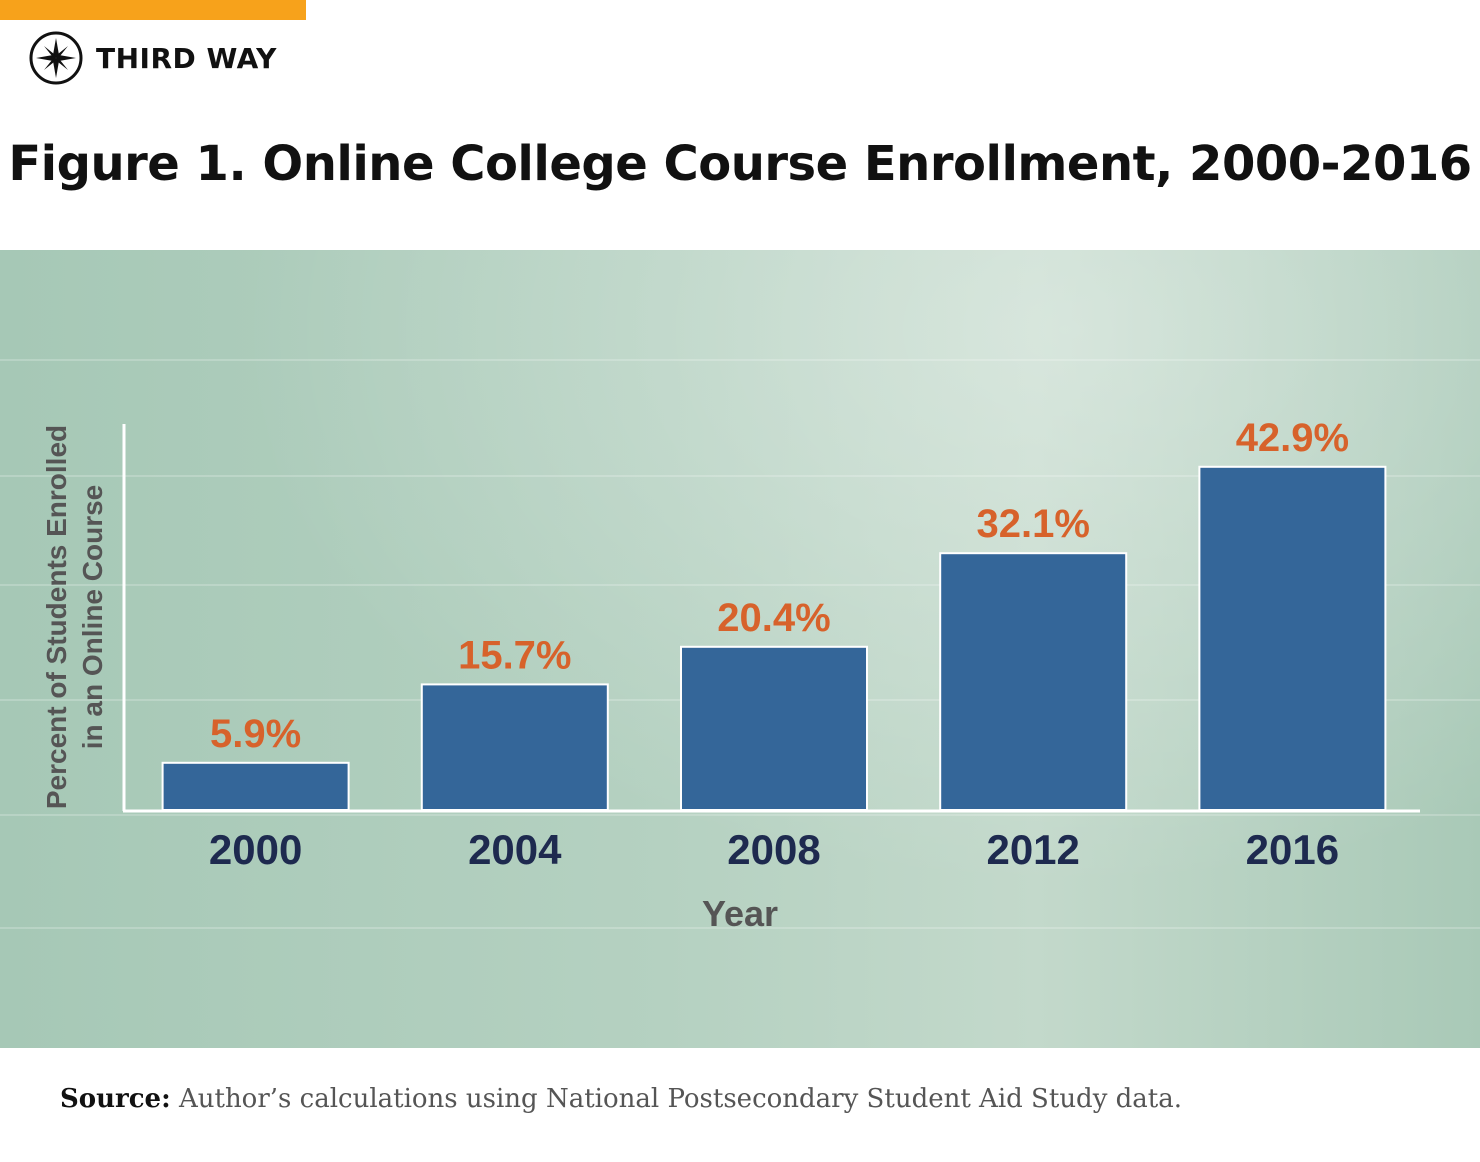 Image resolution: width=1480 pixels, height=1162 pixels. I want to click on brand-logo: THIRD WAY, so click(152, 58).